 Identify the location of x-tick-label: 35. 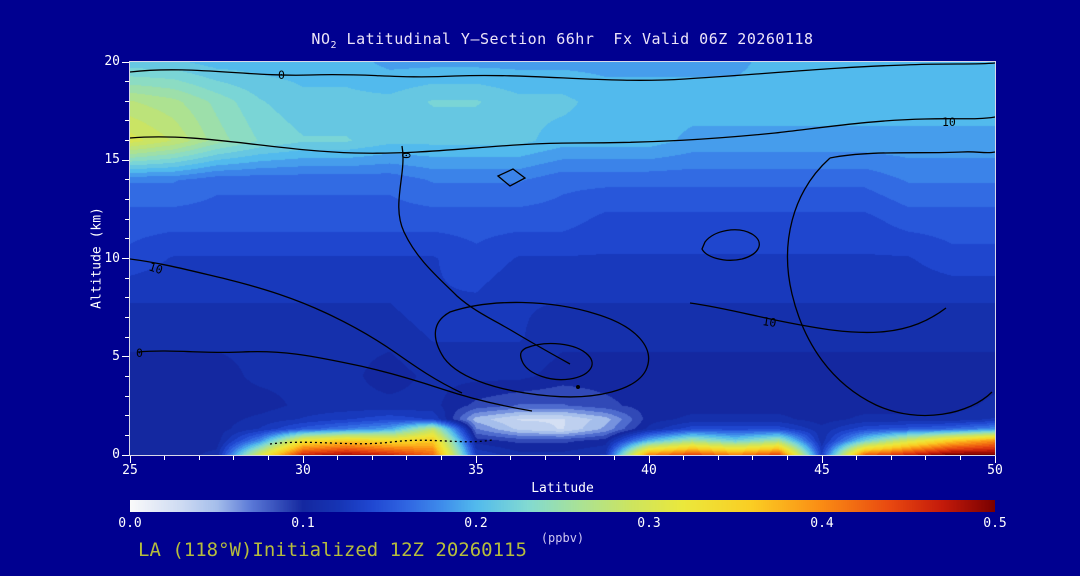
(476, 470).